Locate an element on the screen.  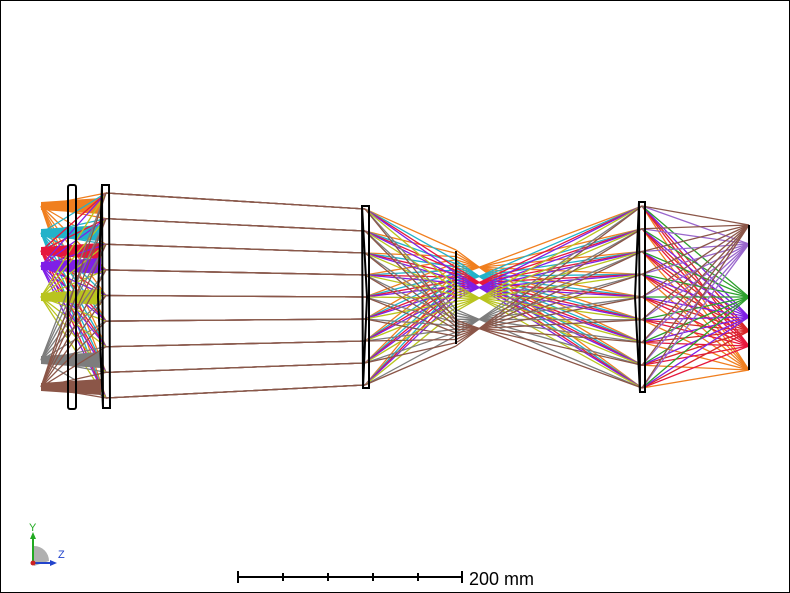
y-axis-label: Y is located at coordinates (33, 528).